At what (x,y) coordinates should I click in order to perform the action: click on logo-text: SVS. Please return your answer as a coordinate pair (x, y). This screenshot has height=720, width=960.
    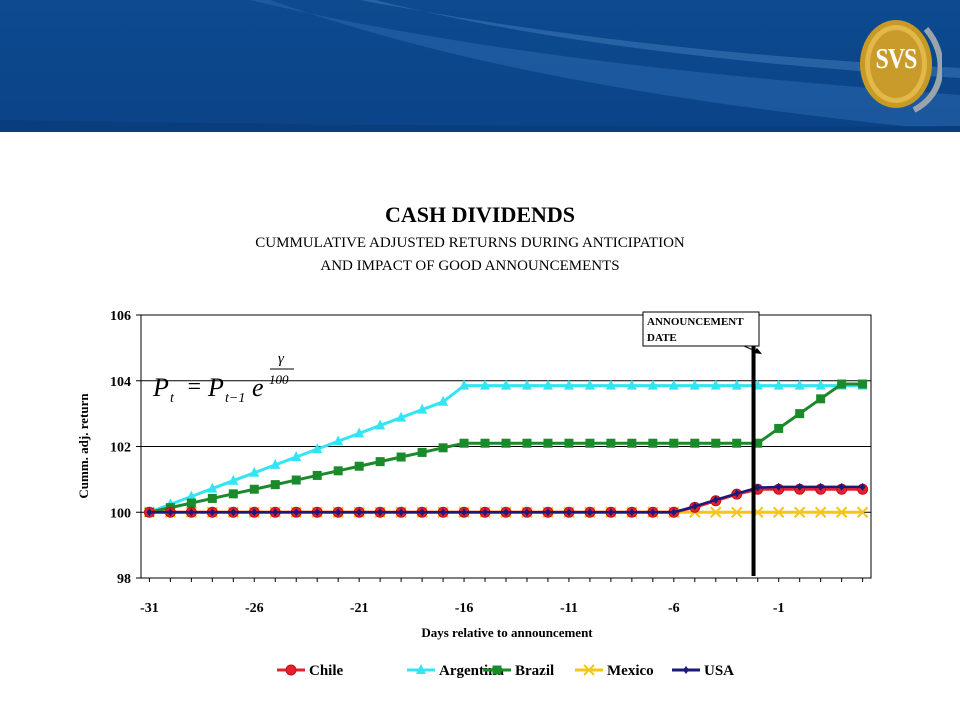
    Looking at the image, I should click on (896, 59).